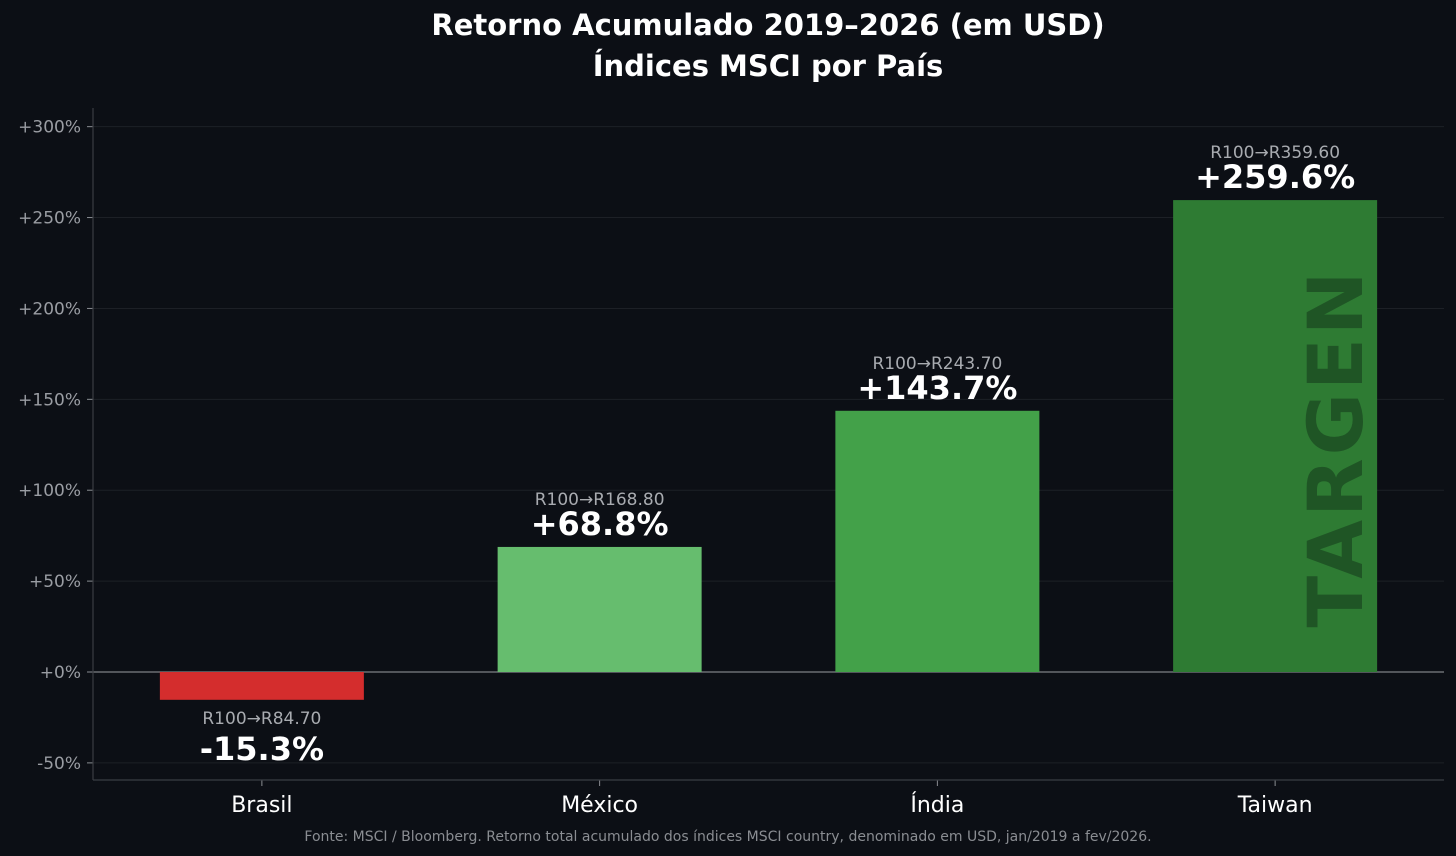  Describe the element at coordinates (1275, 805) in the screenshot. I see `x-tick-label: Taiwan` at that location.